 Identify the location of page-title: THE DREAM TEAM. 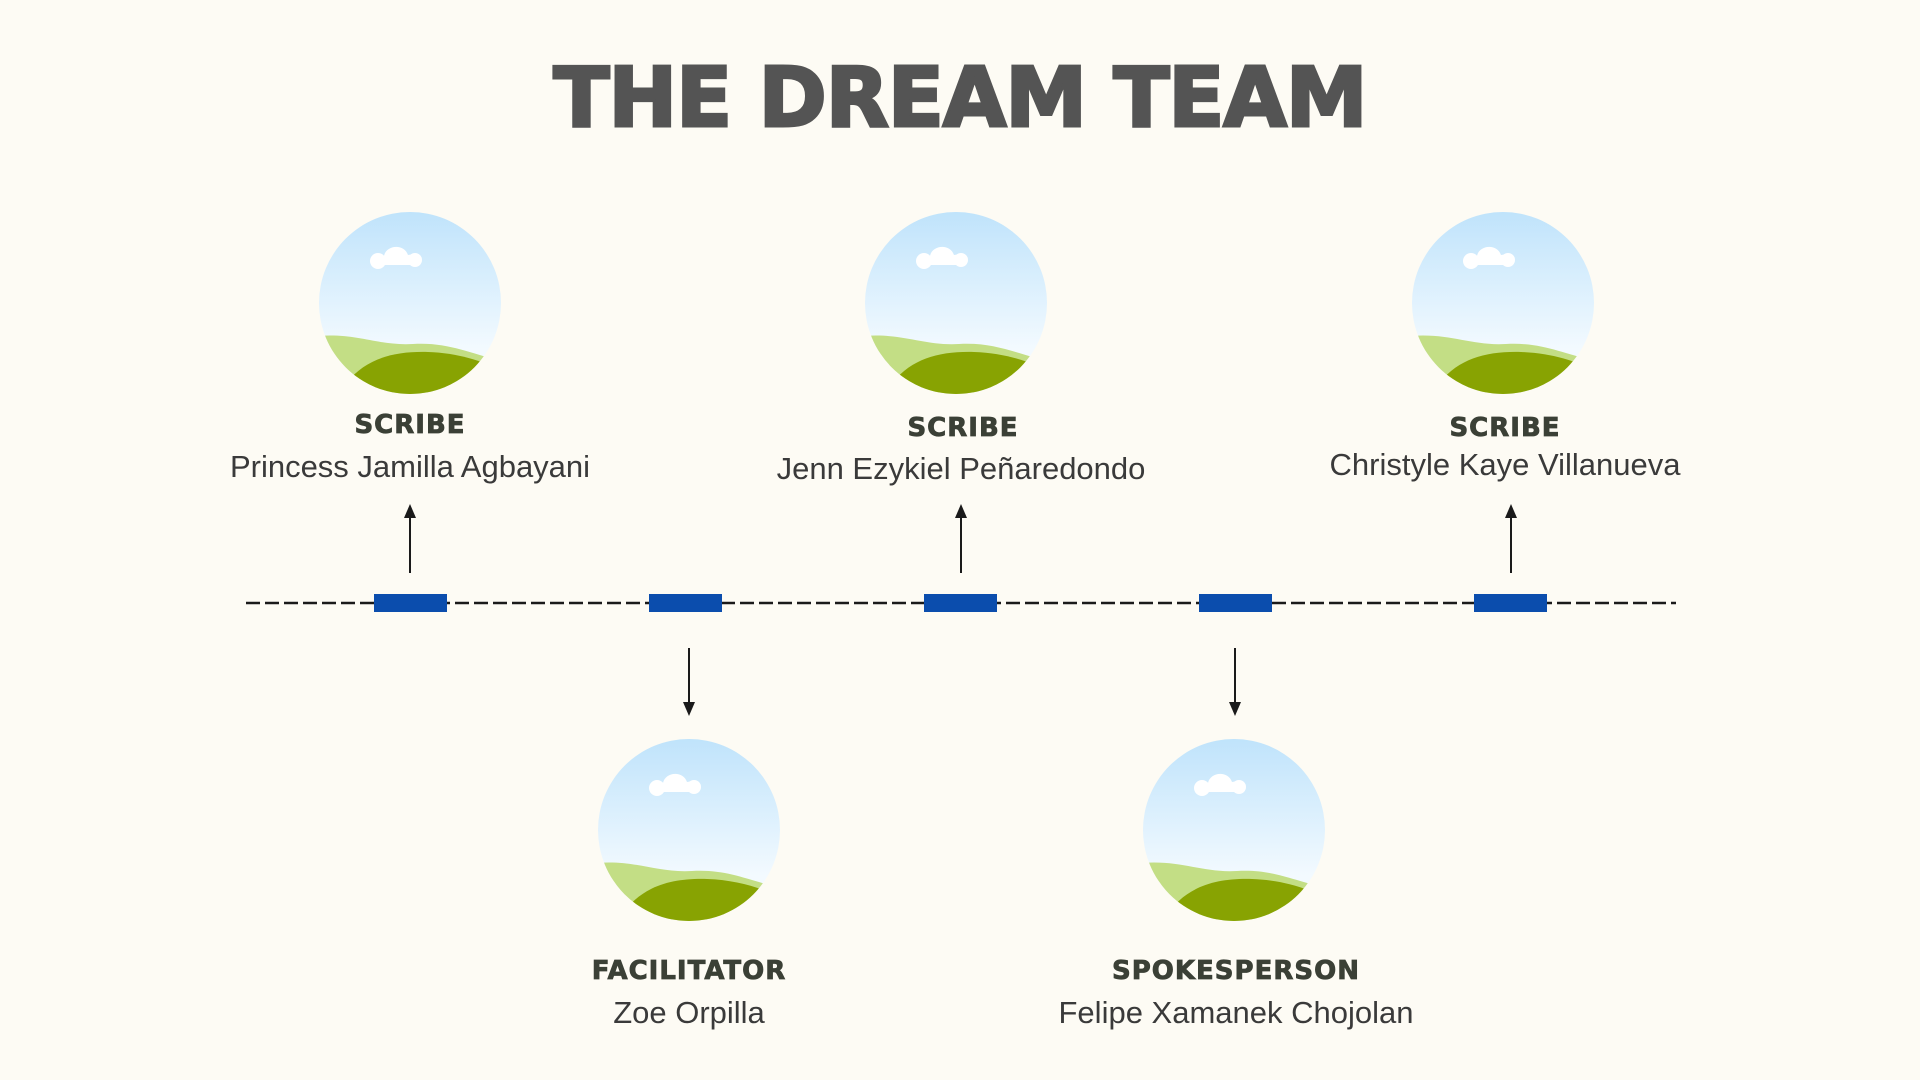
(960, 98).